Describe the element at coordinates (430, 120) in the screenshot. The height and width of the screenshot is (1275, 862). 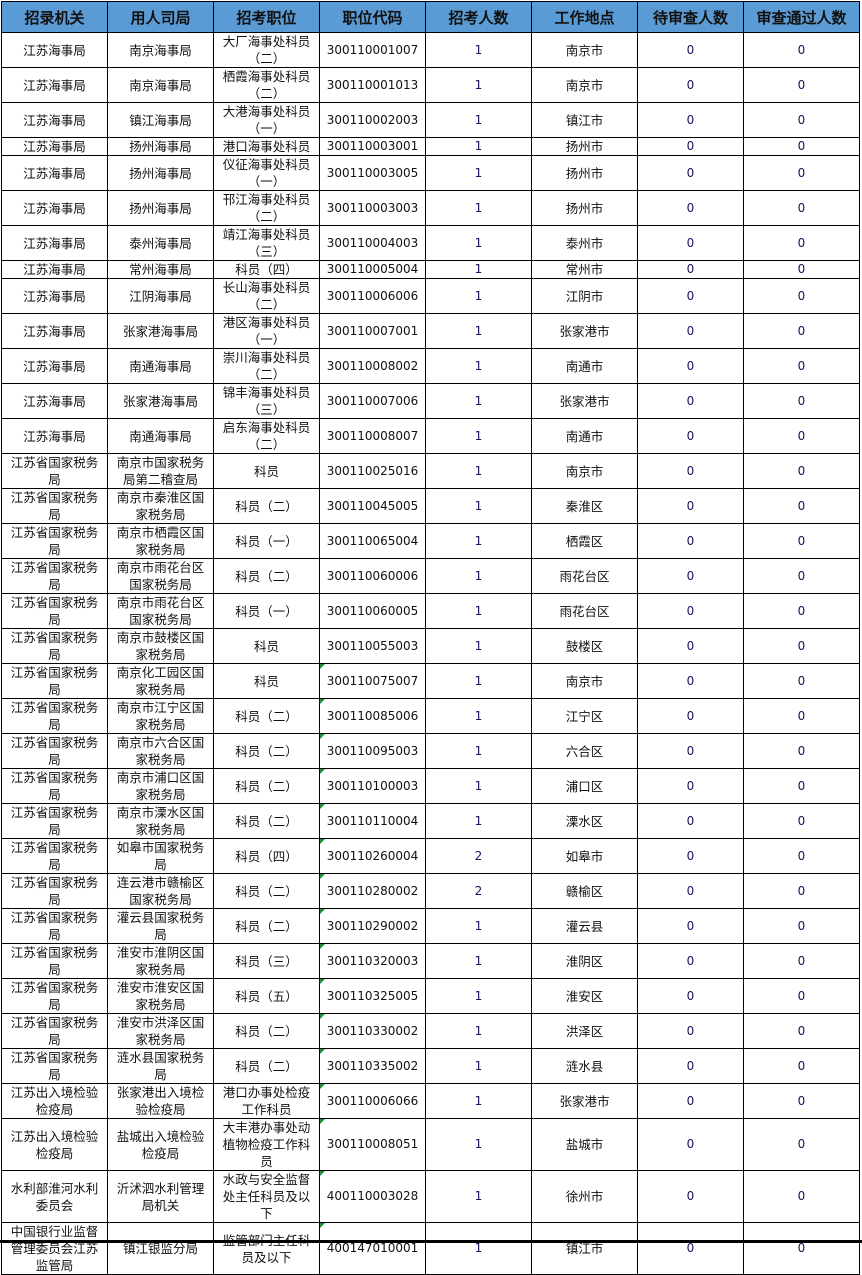
I see `table-row: 江苏海事局 镇江海事局 大港海事处科员（一） 300110002003 1 镇江市 0 0` at that location.